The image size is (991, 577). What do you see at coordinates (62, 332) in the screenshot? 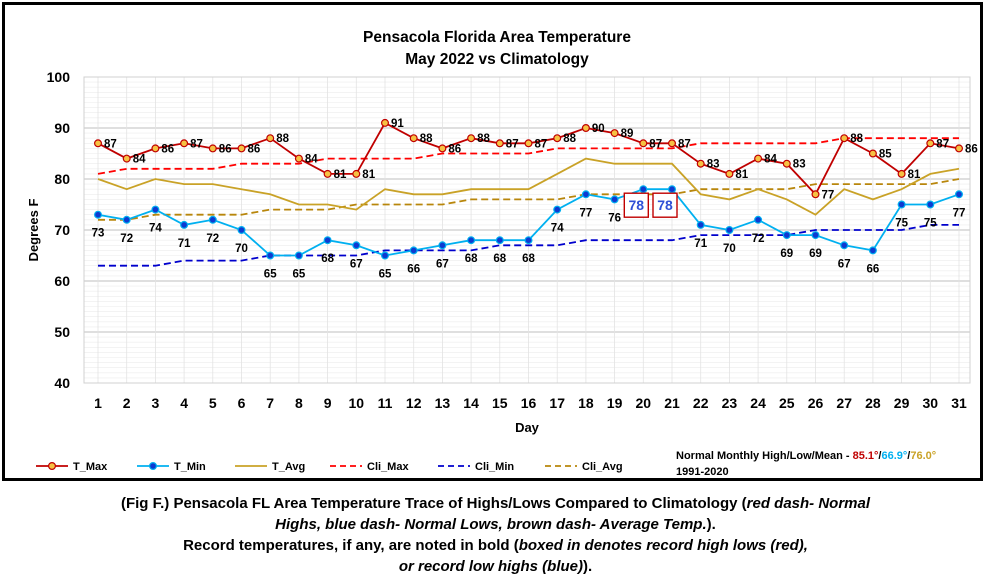
I see `y-tick-label: 50` at bounding box center [62, 332].